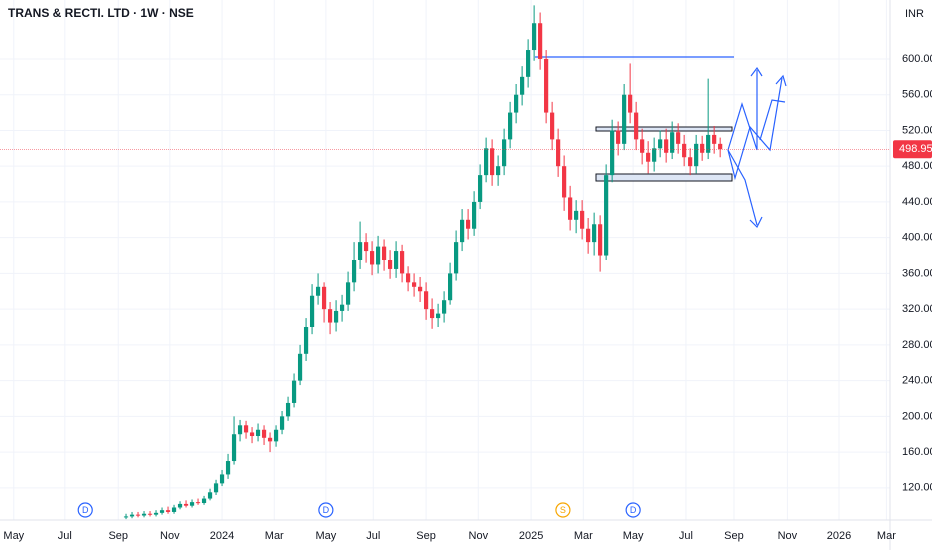  I want to click on y-tick-label: 360.00, so click(917, 273).